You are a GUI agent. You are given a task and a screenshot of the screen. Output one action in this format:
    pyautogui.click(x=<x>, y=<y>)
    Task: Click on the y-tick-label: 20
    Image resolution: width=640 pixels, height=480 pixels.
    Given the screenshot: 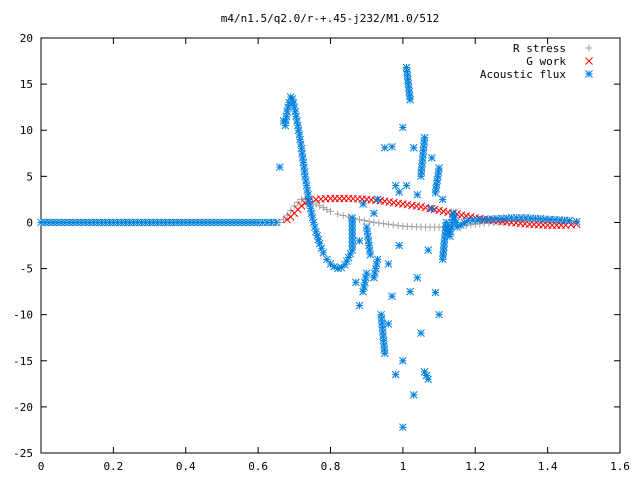 What is the action you would take?
    pyautogui.click(x=26, y=38)
    